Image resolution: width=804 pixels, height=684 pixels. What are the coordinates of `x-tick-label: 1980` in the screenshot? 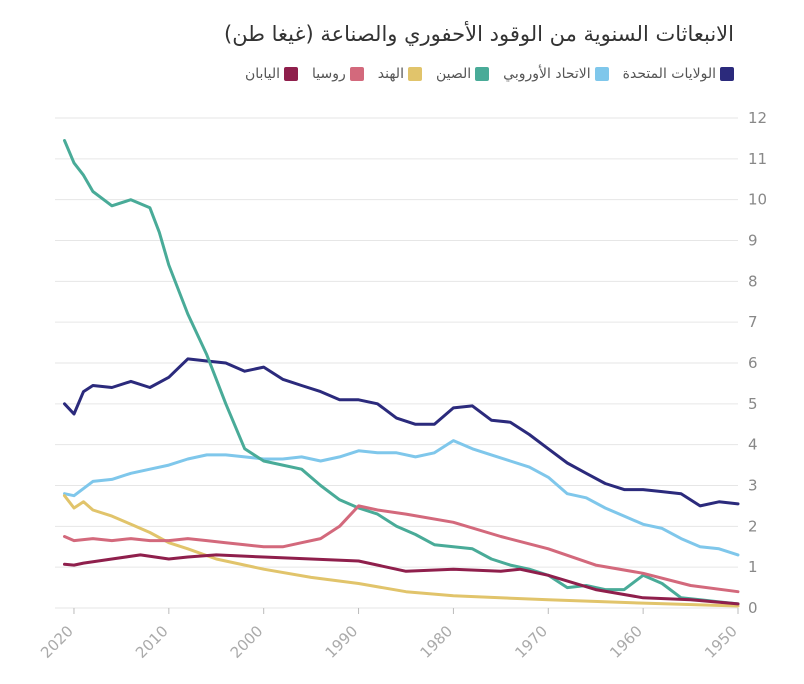 It's located at (437, 642).